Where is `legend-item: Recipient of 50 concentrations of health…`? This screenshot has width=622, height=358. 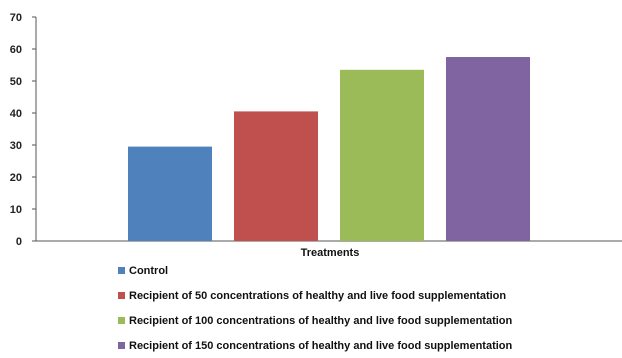 legend-item: Recipient of 50 concentrations of health… is located at coordinates (315, 295).